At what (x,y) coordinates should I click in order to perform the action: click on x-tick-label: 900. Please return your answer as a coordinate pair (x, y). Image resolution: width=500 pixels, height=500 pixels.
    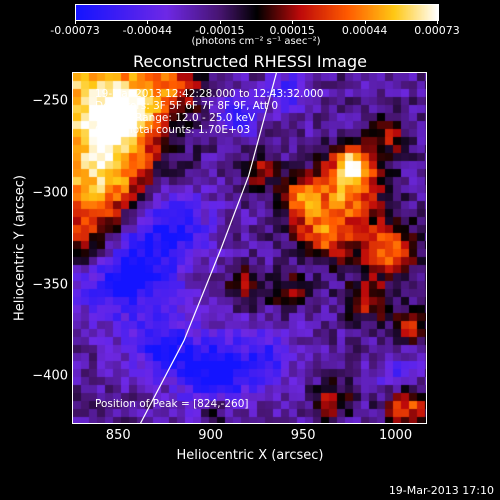
    Looking at the image, I should click on (211, 435).